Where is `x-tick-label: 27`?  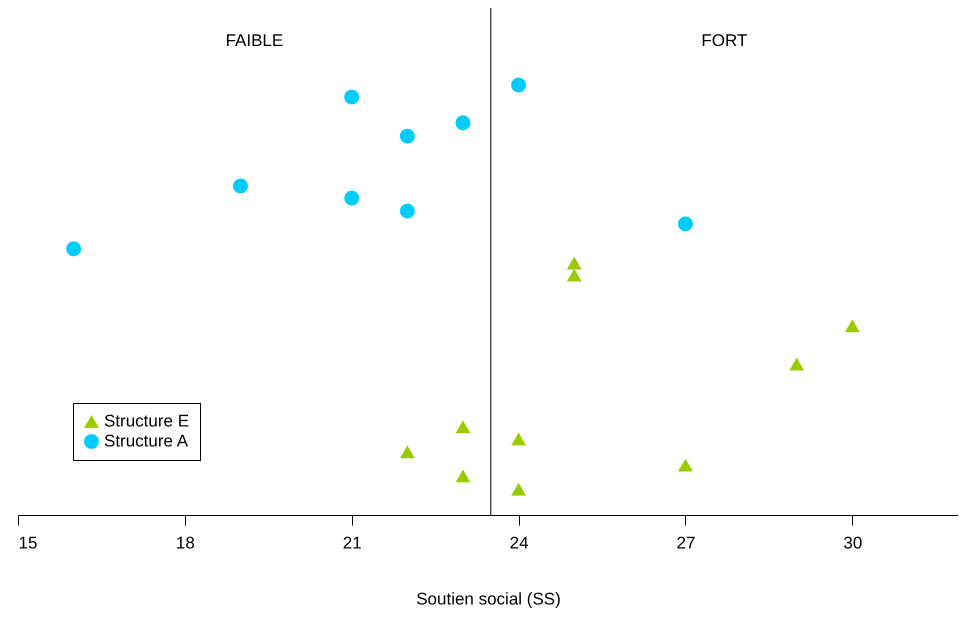 x-tick-label: 27 is located at coordinates (686, 543).